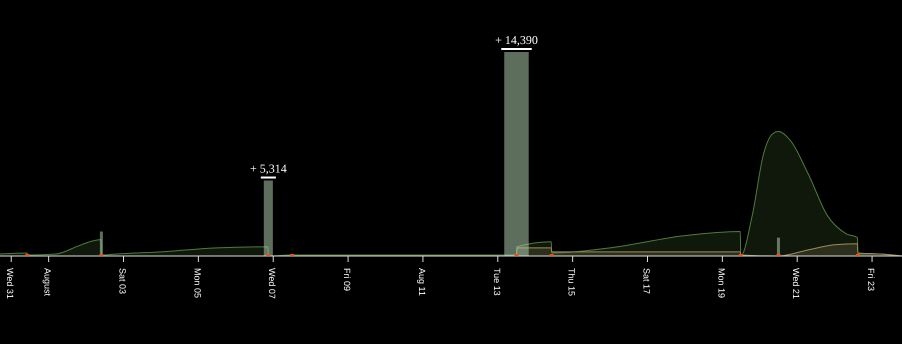 The image size is (902, 344). What do you see at coordinates (268, 169) in the screenshot?
I see `annotation: + 5,314` at bounding box center [268, 169].